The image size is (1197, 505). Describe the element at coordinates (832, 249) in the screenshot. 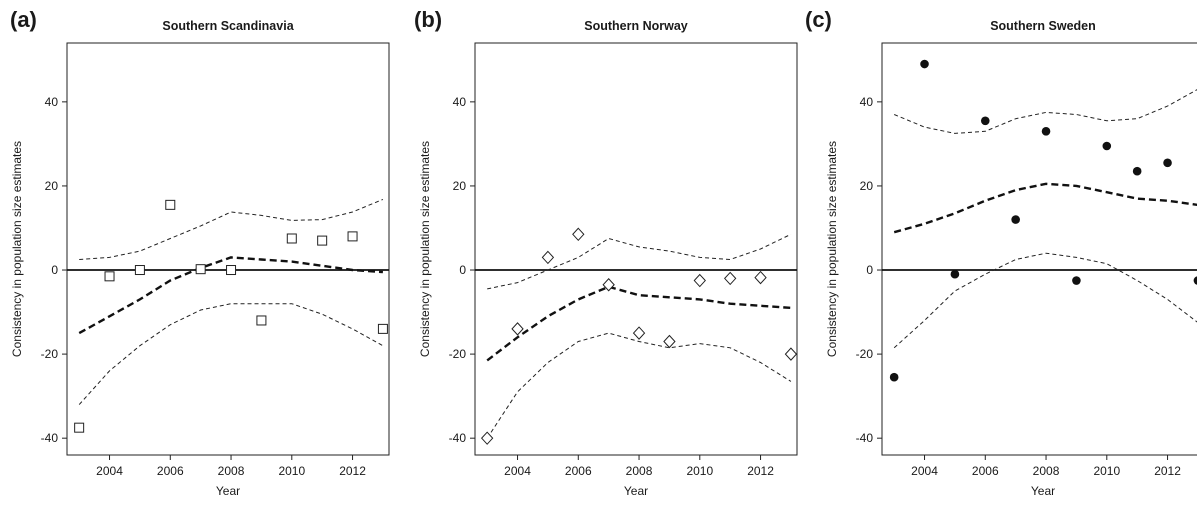

I see `panel-c-y-axis-label: Consistency in population size estimates` at that location.